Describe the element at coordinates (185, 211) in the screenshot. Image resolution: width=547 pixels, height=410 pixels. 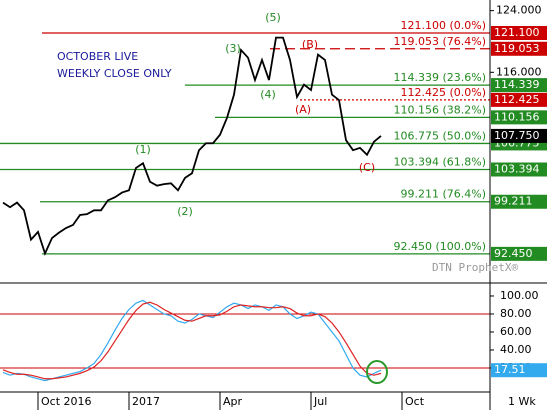
I see `wave-label: (2)` at that location.